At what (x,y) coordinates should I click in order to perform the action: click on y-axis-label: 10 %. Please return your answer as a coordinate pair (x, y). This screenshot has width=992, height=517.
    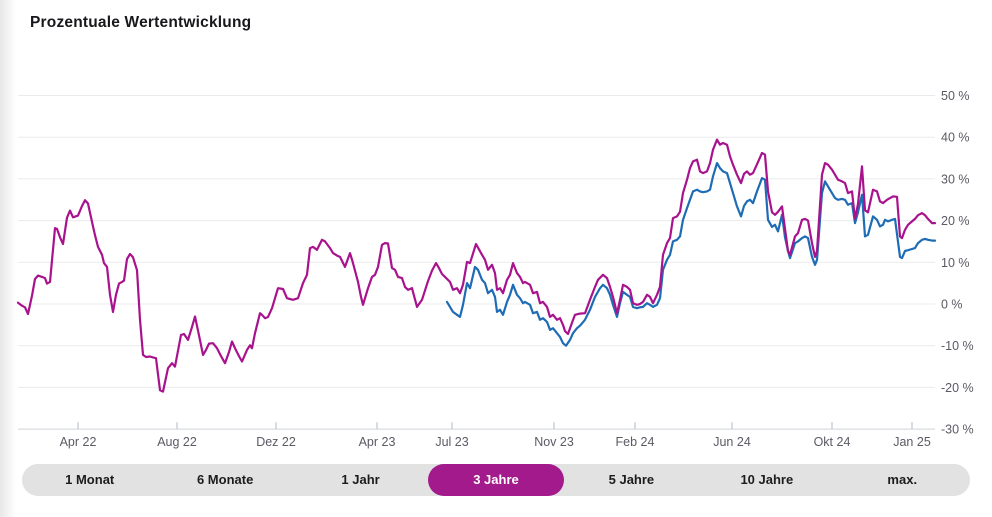
    Looking at the image, I should click on (955, 263).